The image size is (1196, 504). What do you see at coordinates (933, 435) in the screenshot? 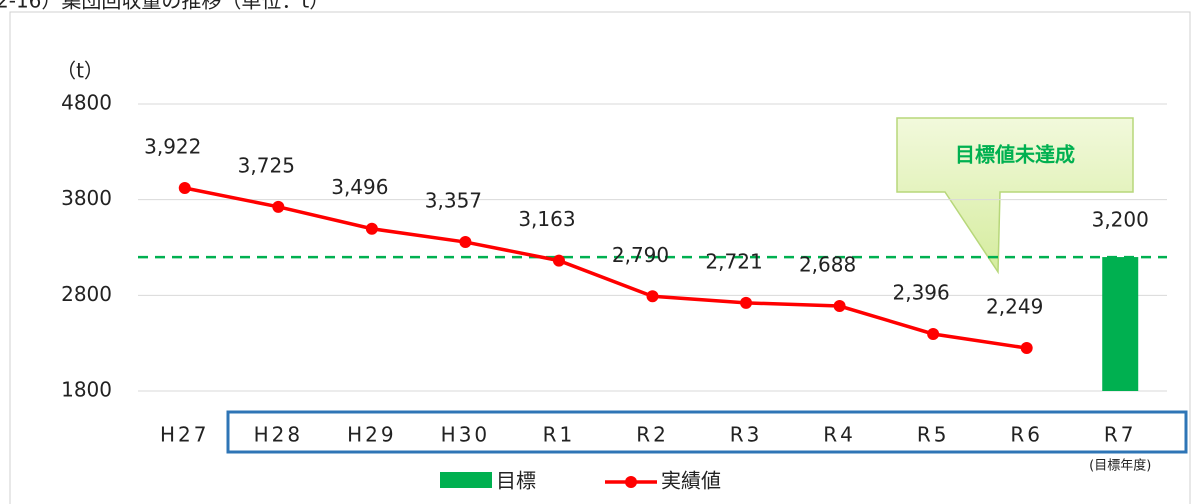
I see `x-tick-label: R5` at bounding box center [933, 435].